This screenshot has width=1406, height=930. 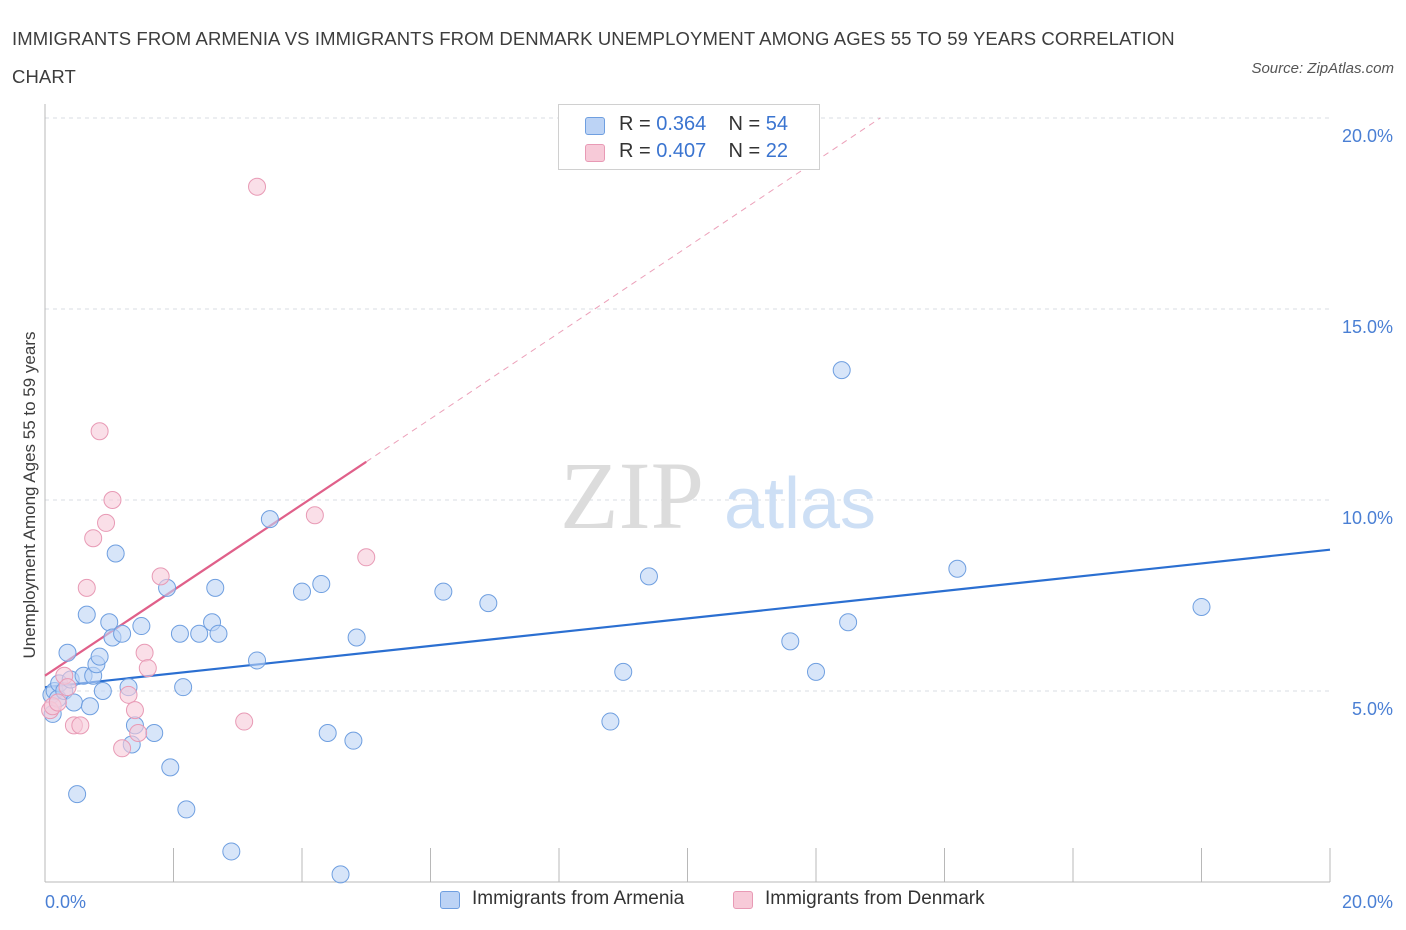 What do you see at coordinates (1372, 709) in the screenshot?
I see `y-tick-label: 5.0%` at bounding box center [1372, 709].